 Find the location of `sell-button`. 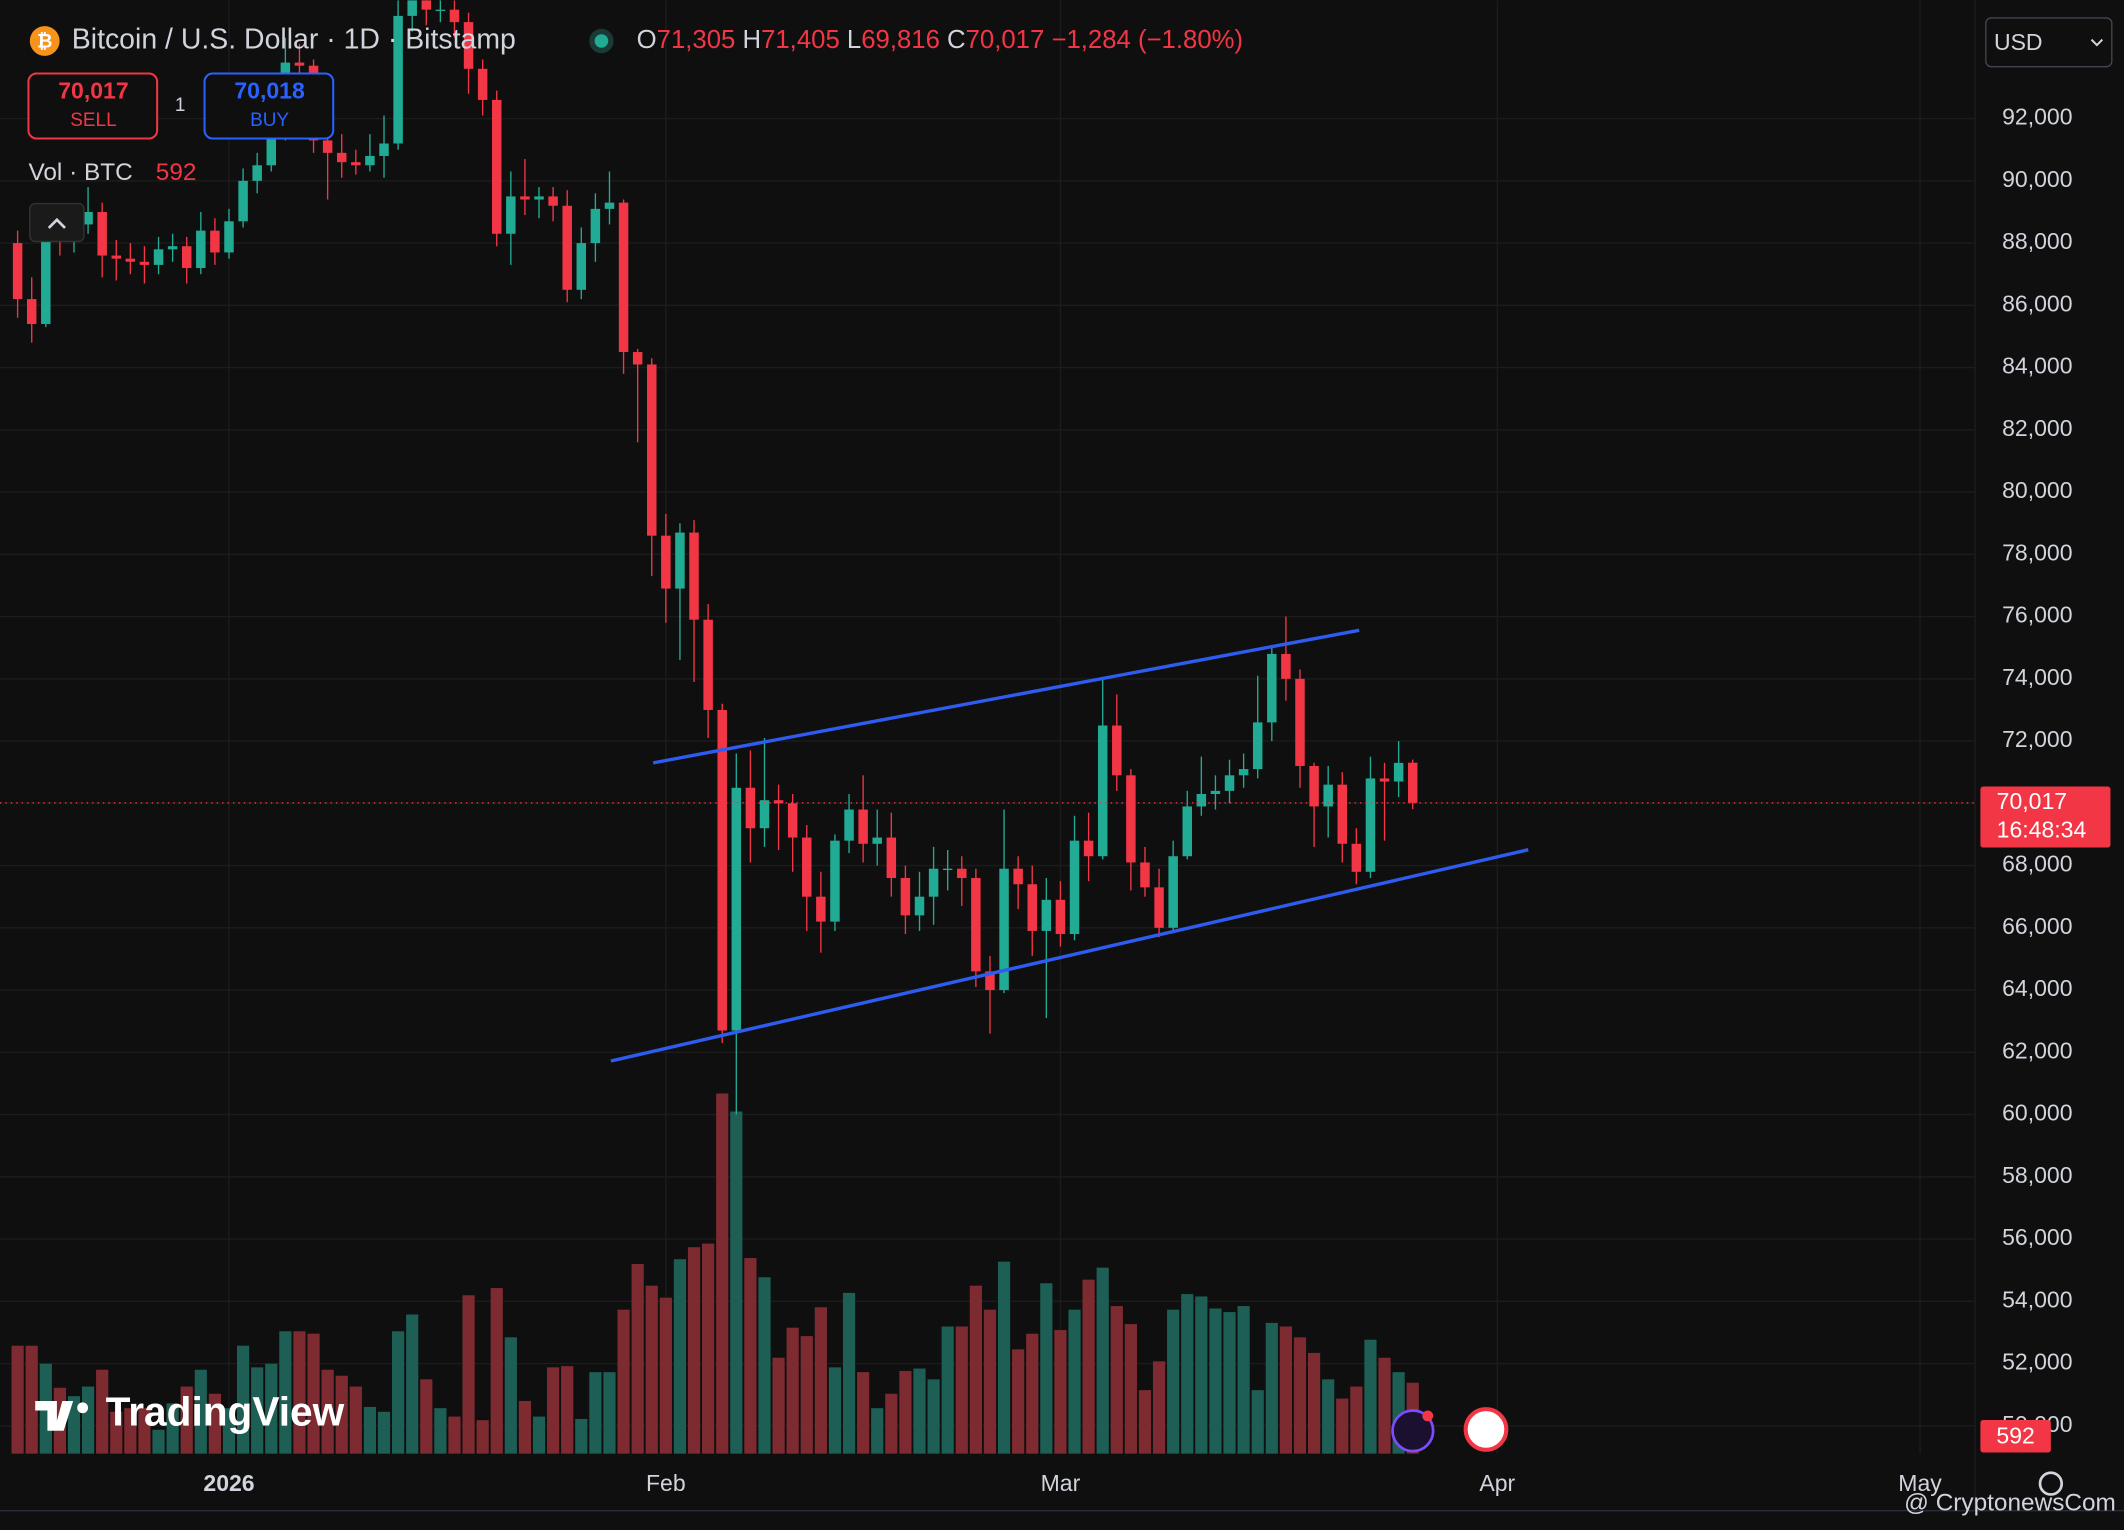

sell-button is located at coordinates (93, 106).